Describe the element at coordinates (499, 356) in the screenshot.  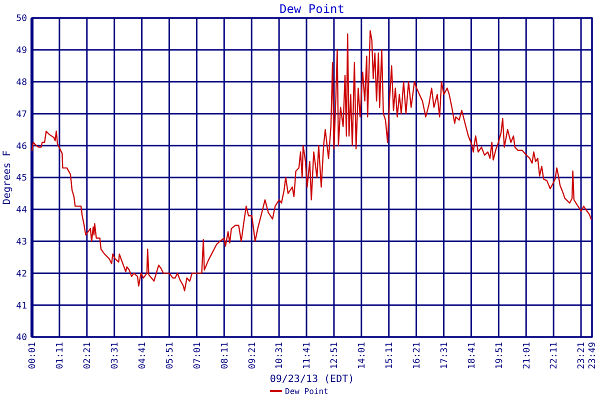
I see `x-tick-label: 19:51` at that location.